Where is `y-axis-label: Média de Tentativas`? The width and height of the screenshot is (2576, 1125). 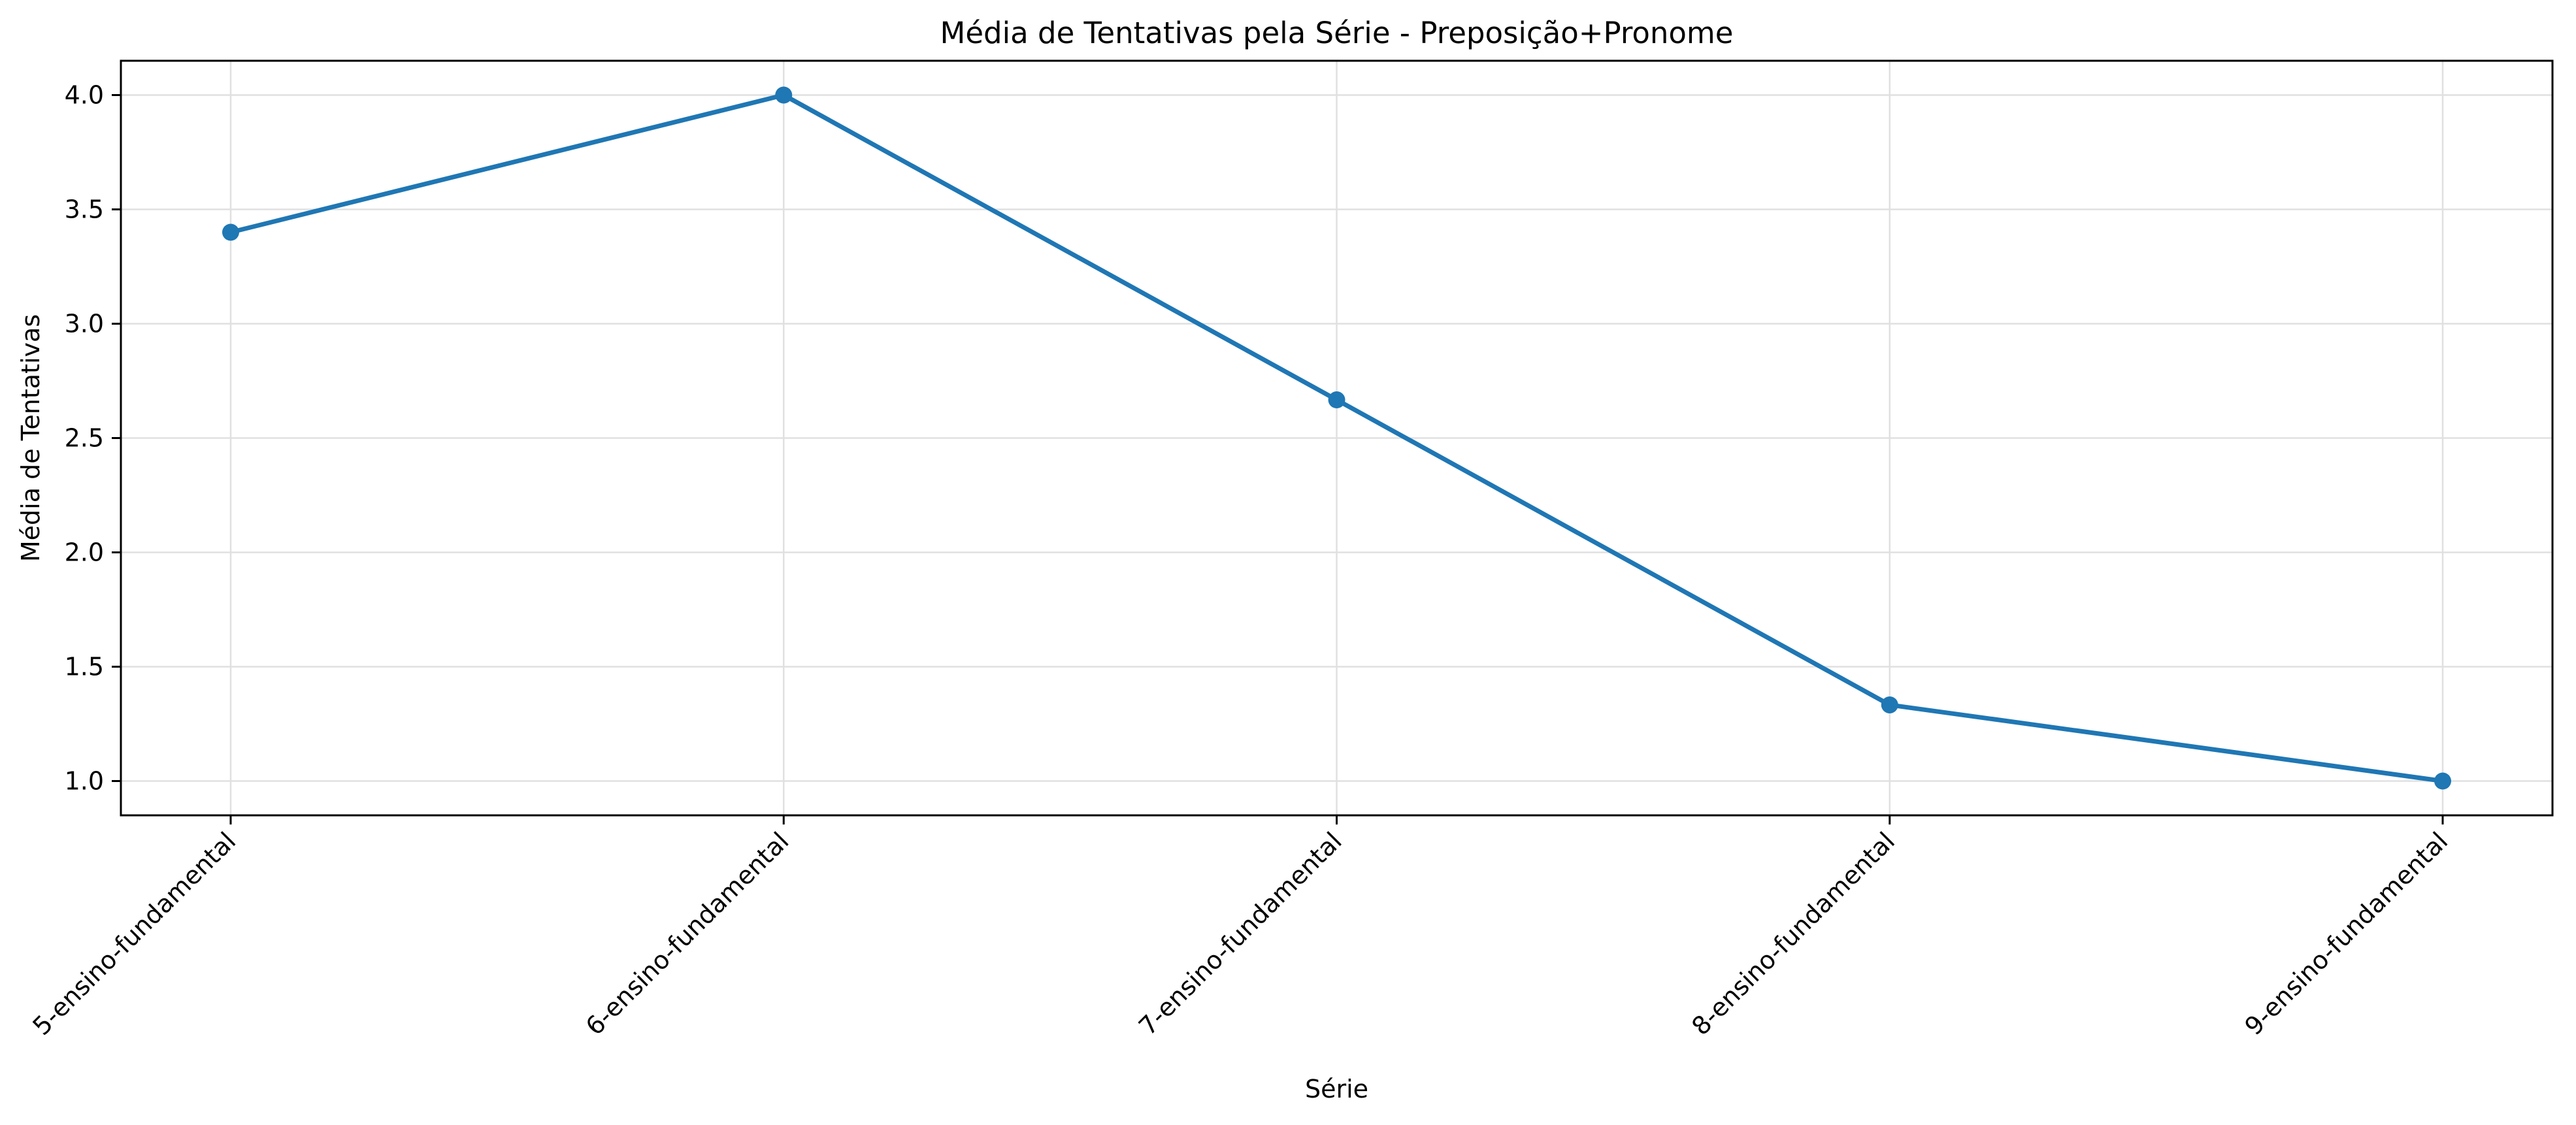
y-axis-label: Média de Tentativas is located at coordinates (30, 438).